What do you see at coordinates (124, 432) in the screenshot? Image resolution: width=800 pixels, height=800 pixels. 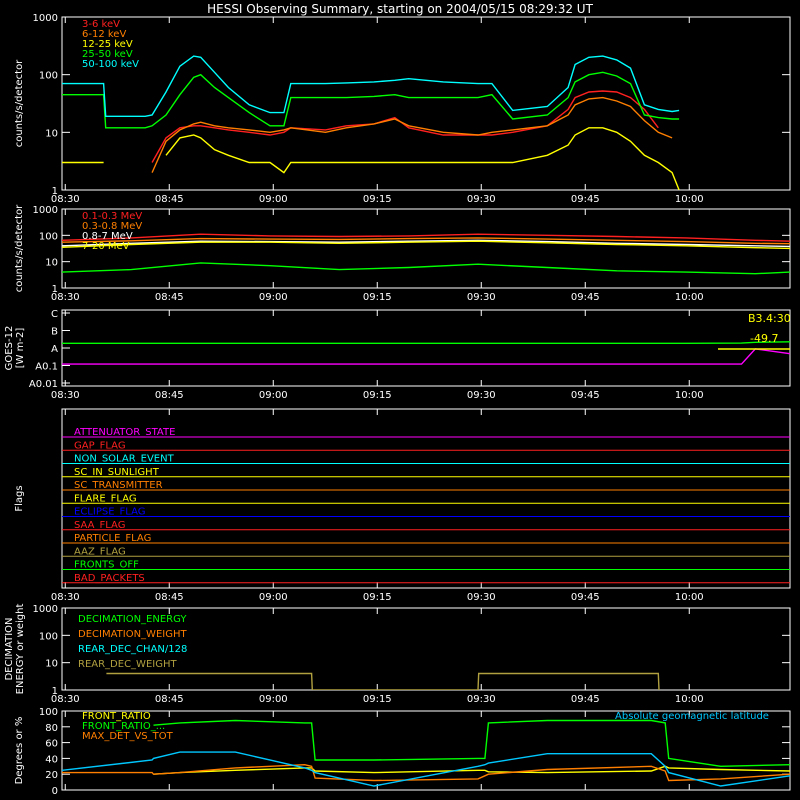 I see `flag-label: ATTENUATOR_STATE` at bounding box center [124, 432].